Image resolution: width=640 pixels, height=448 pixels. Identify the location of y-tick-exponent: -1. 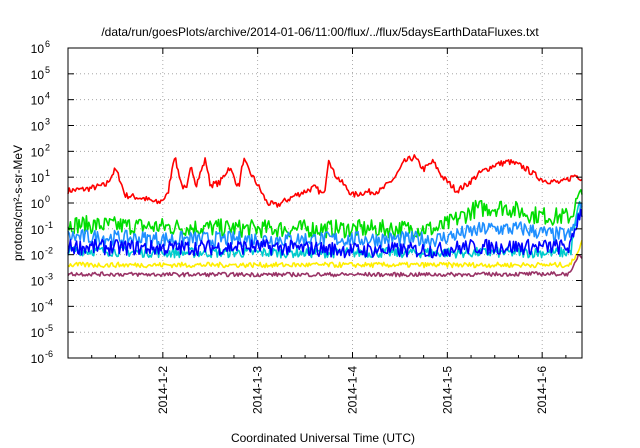
(49, 225).